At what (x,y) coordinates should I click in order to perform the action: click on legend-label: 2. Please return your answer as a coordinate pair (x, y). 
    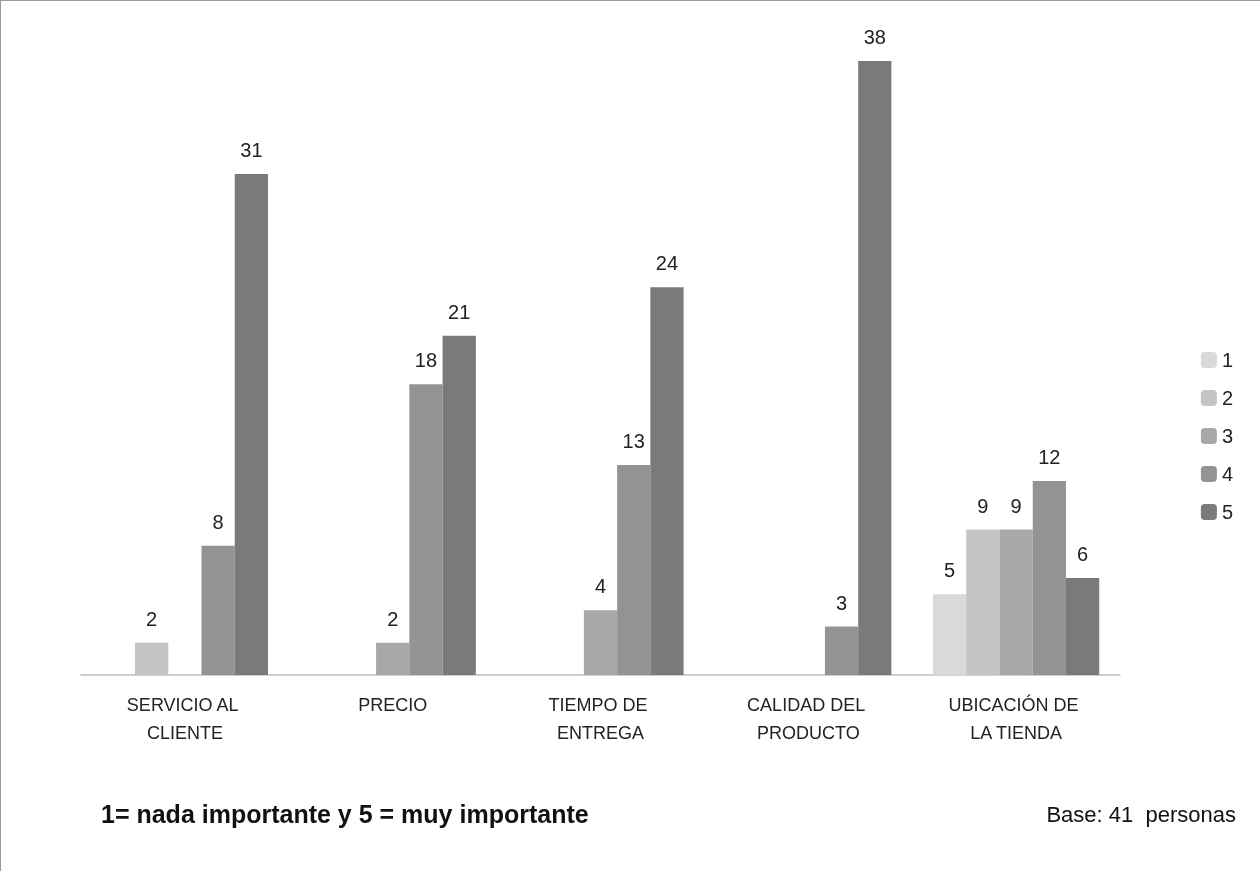
    Looking at the image, I should click on (1227, 398).